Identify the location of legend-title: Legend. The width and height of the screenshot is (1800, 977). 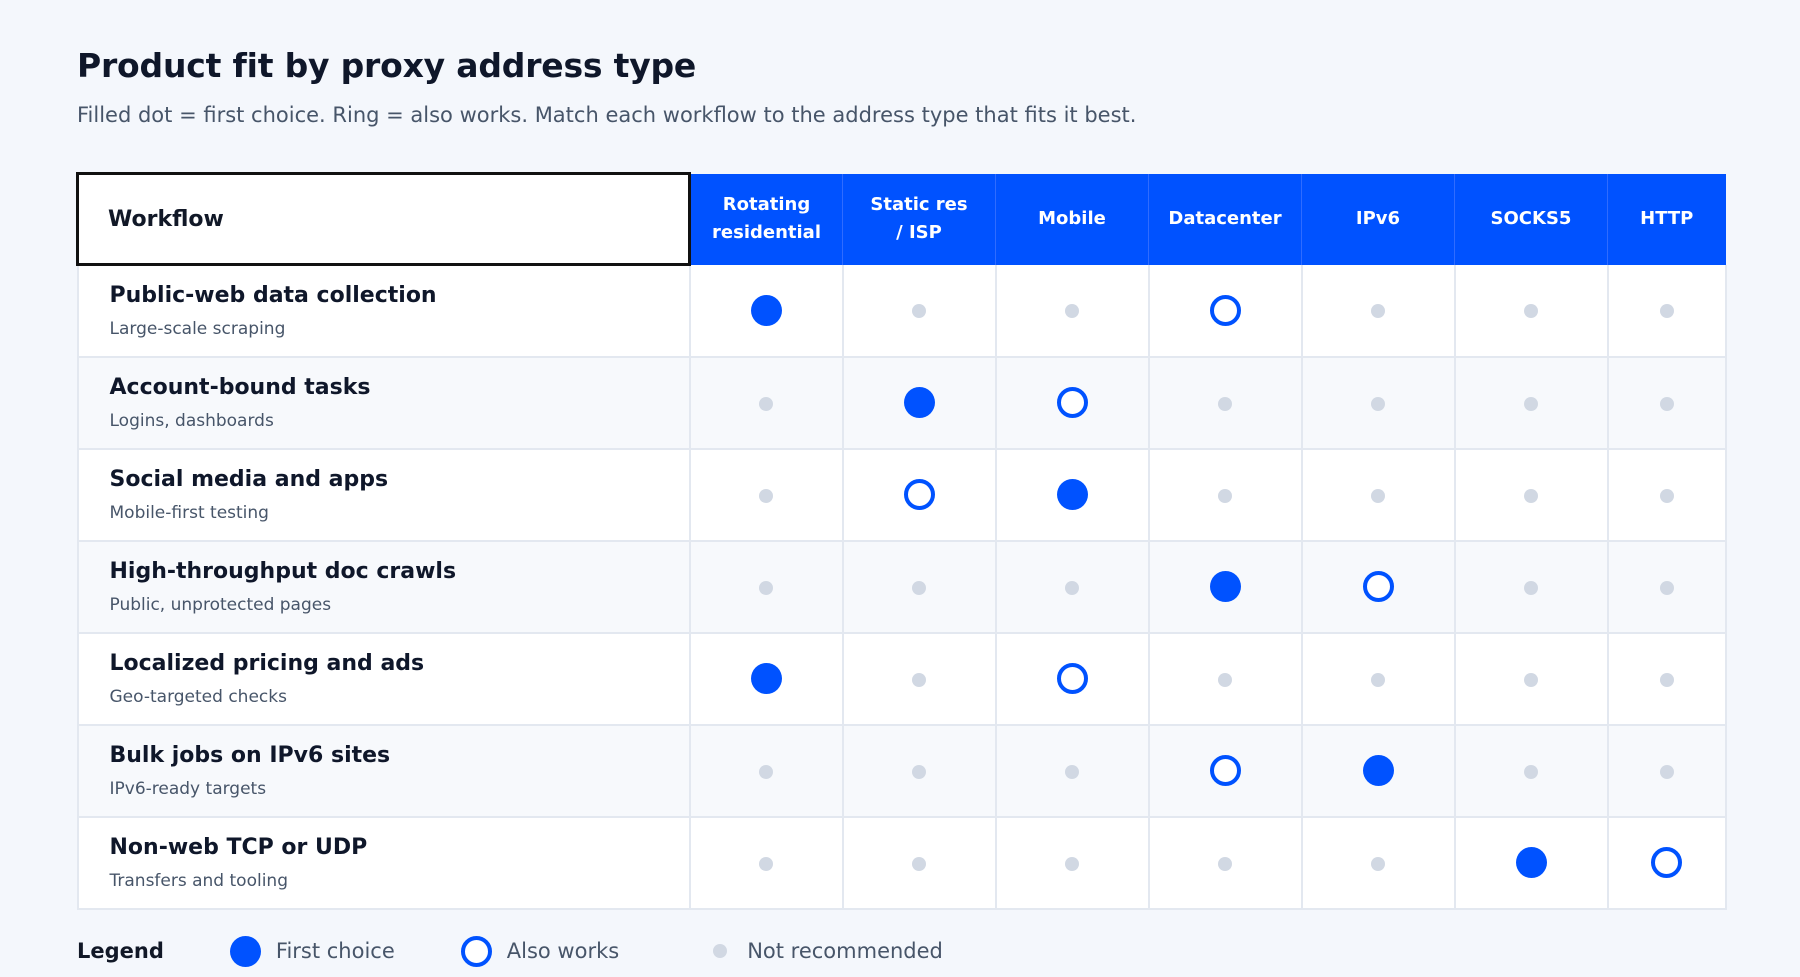
(120, 951).